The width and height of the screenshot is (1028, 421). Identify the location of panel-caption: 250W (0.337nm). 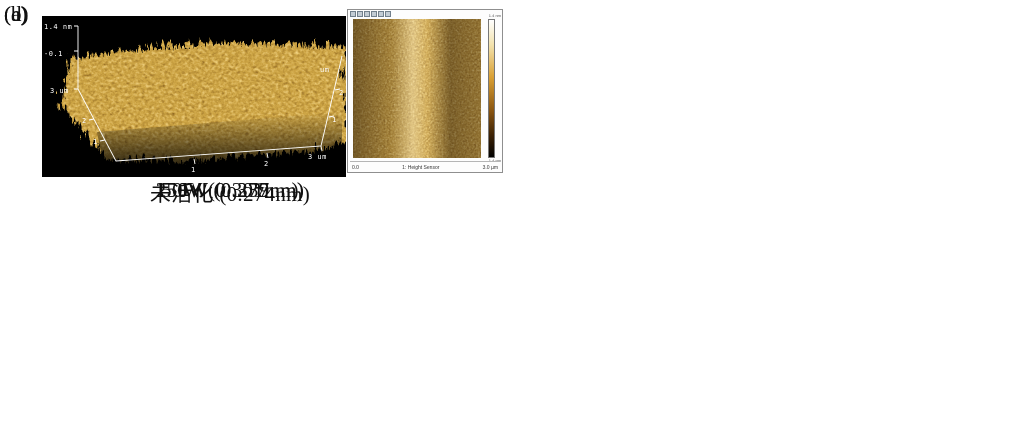
(230, 190).